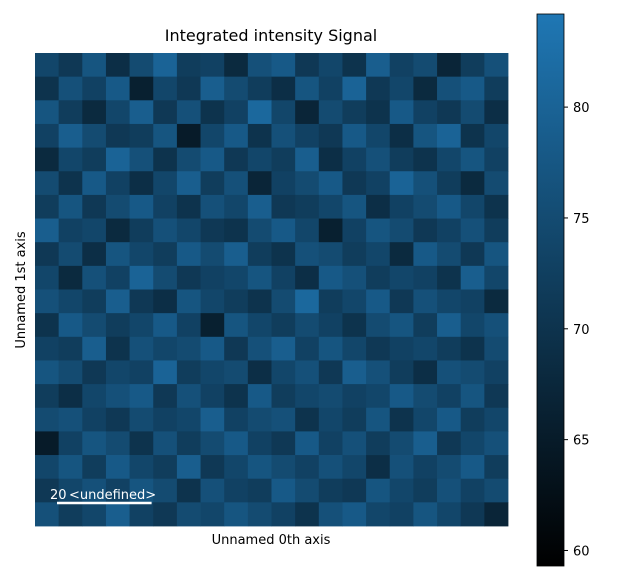 This screenshot has height=585, width=640. What do you see at coordinates (550, 290) in the screenshot?
I see `colorbar` at bounding box center [550, 290].